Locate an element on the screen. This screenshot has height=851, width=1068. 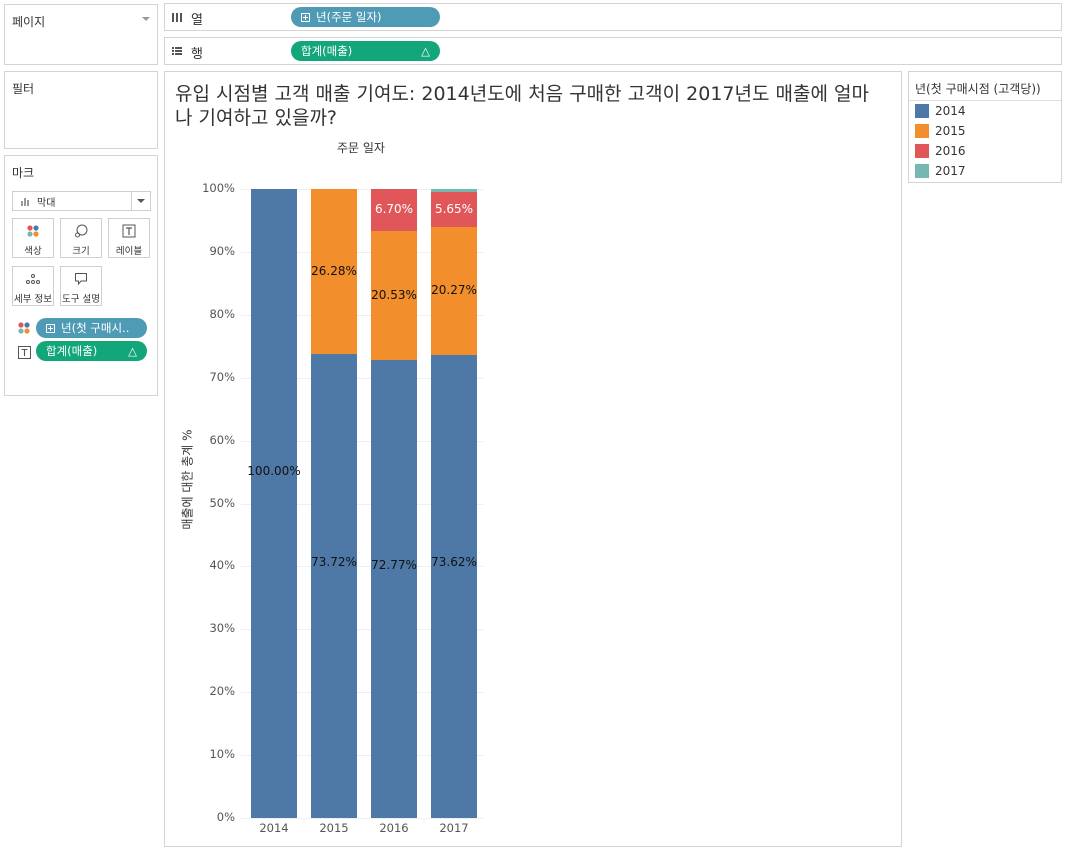
rows-icon is located at coordinates (177, 53).